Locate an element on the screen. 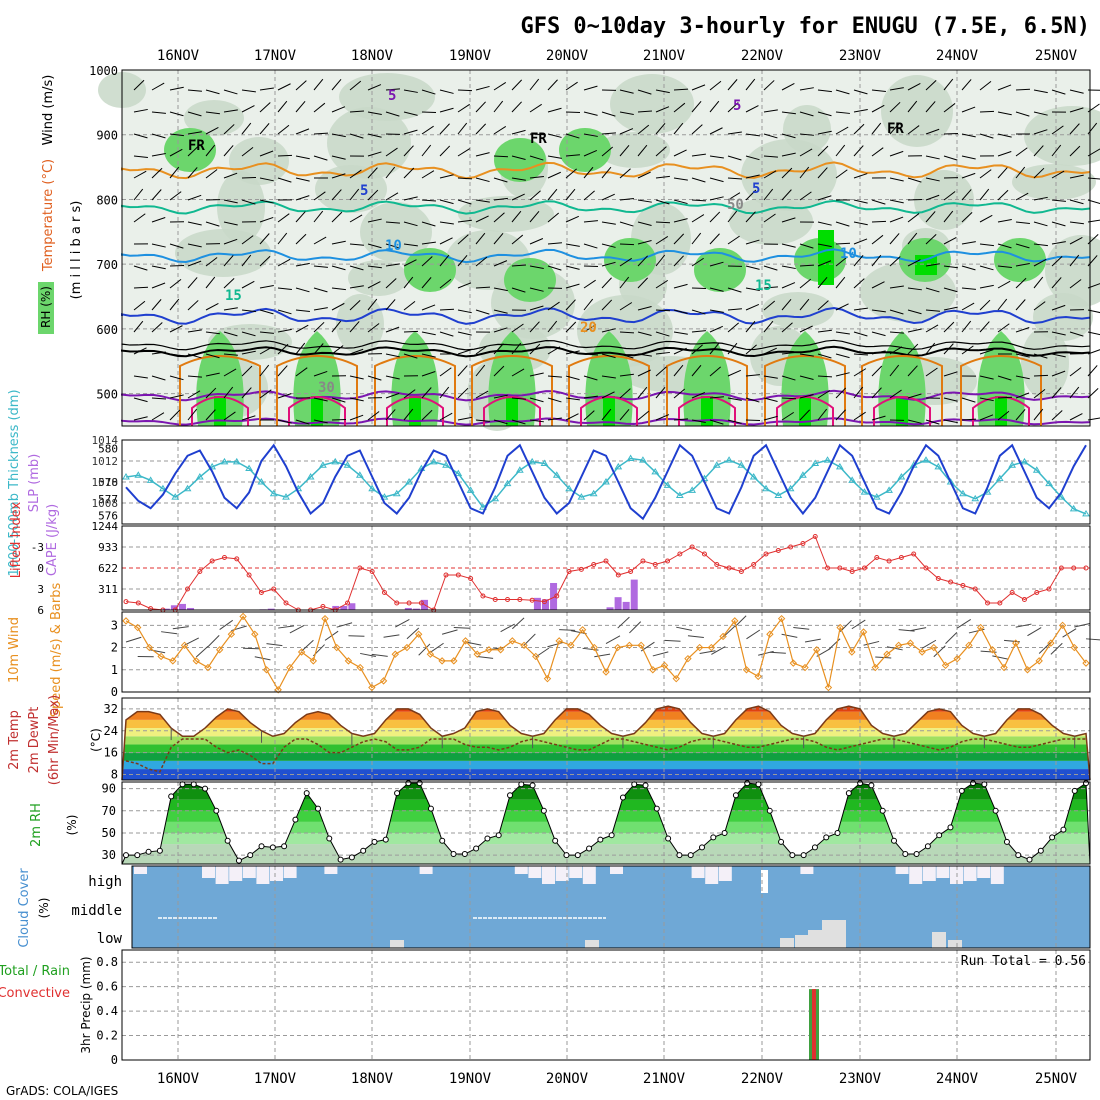 The image size is (1100, 1100). high-cloud-gap is located at coordinates (916, 875).